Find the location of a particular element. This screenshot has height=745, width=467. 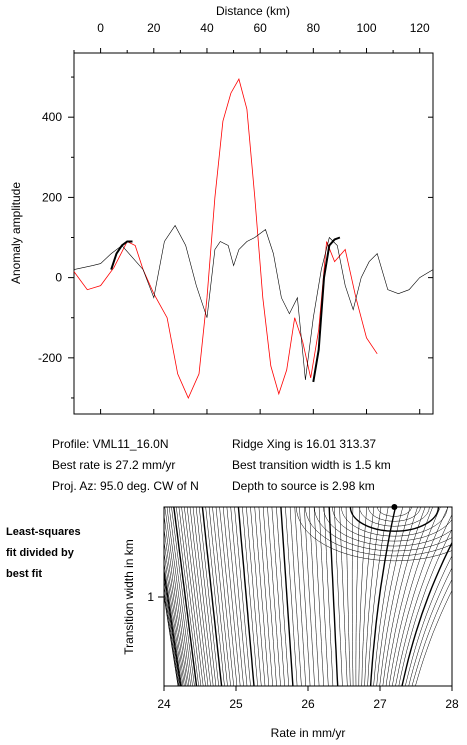

best-rate: Best rate is 27.2 mm/yr is located at coordinates (114, 465).